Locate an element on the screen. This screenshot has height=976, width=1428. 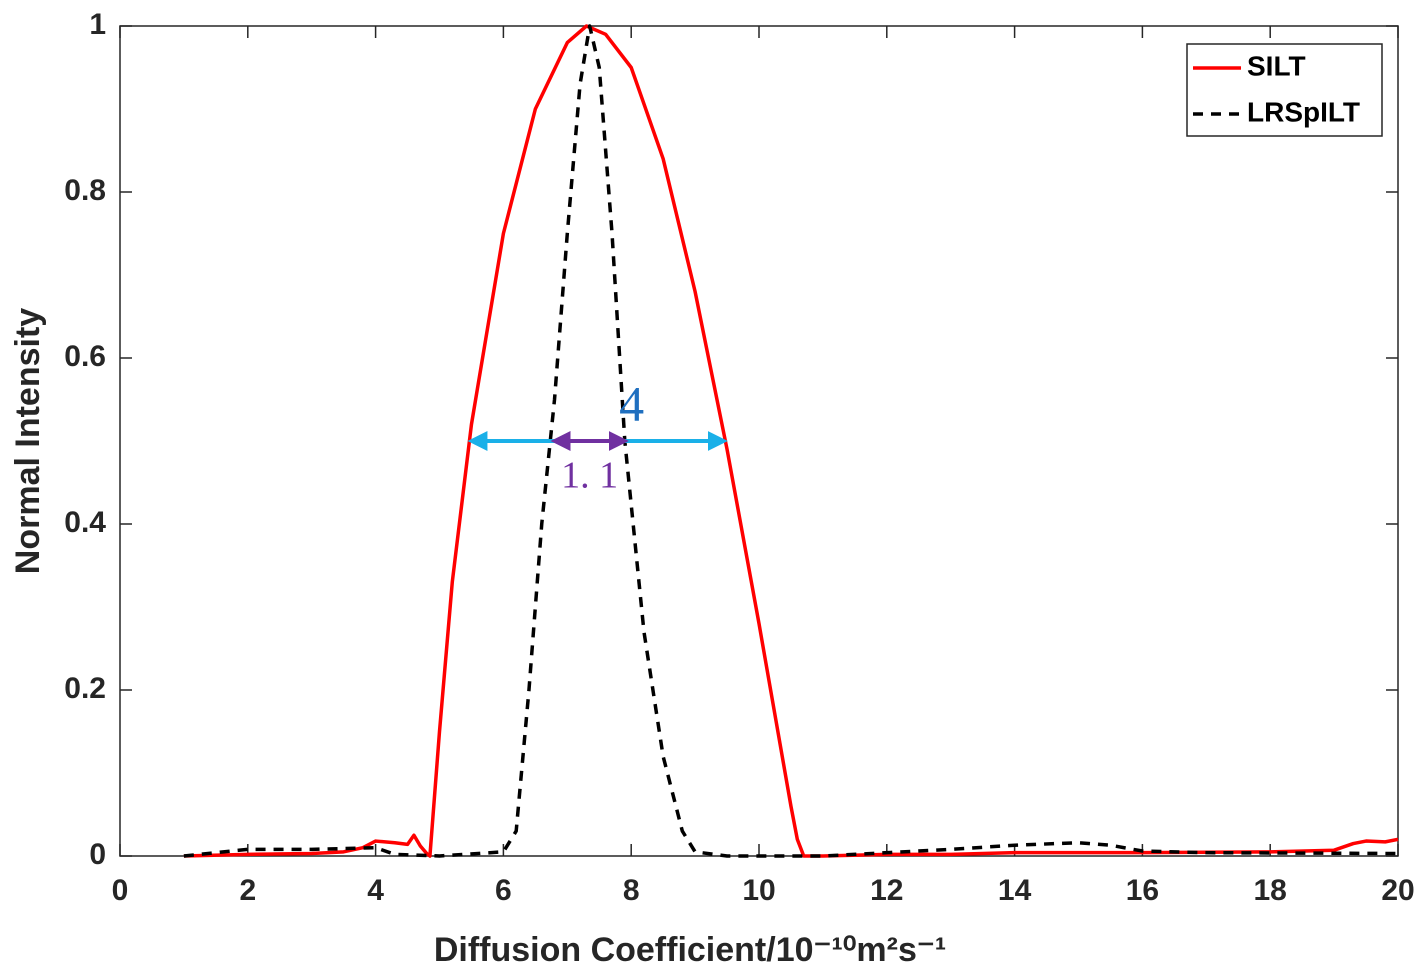
x-tick-label: 12 is located at coordinates (886, 890).